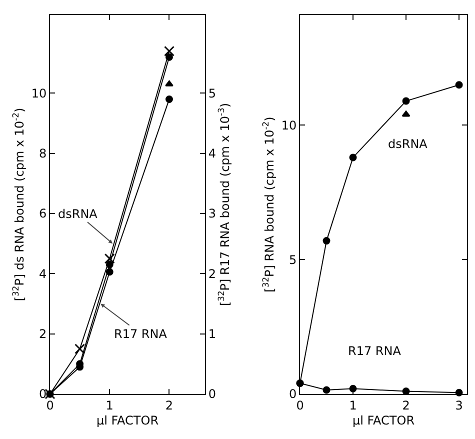 The height and width of the screenshot is (439, 475). Describe the element at coordinates (212, 153) in the screenshot. I see `y2-tick-label: 4` at that location.